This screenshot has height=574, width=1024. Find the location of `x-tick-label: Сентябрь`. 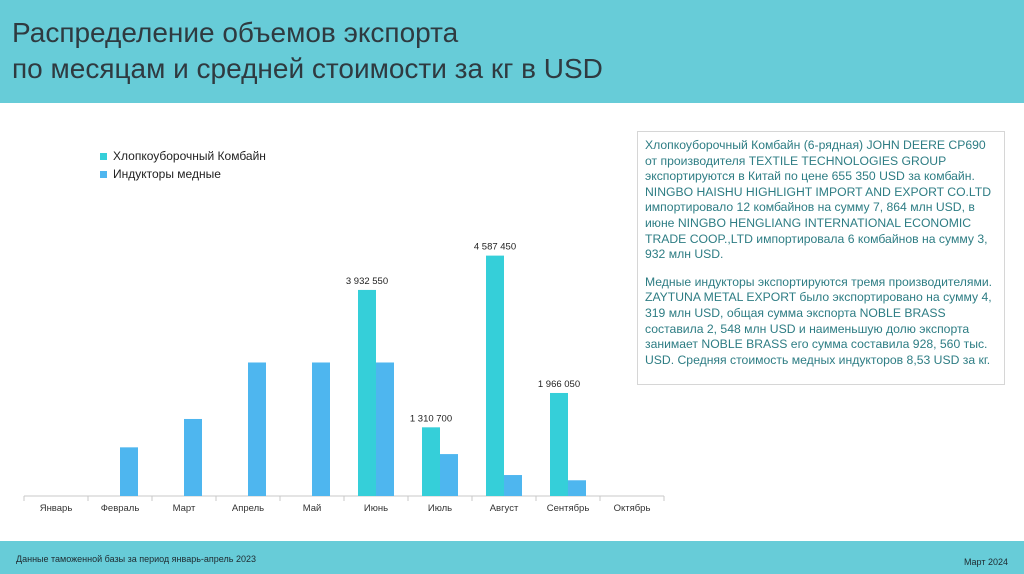

x-tick-label: Сентябрь is located at coordinates (568, 508).